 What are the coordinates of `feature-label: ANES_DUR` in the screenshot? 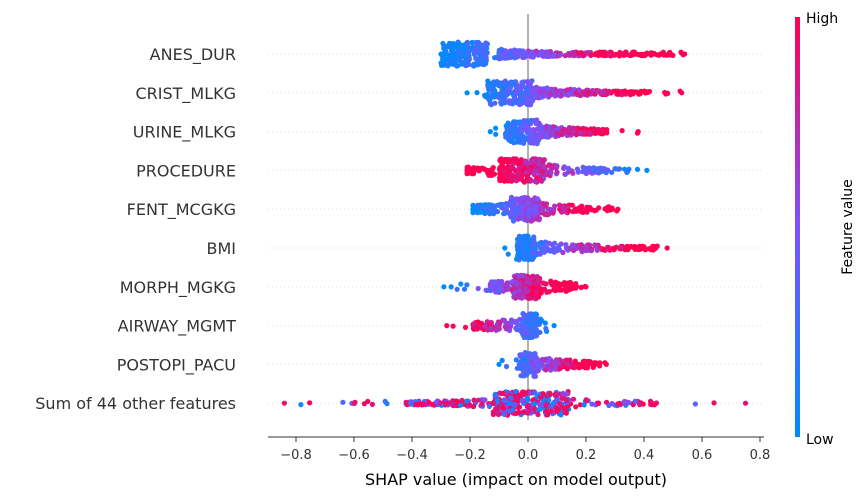 It's located at (193, 55).